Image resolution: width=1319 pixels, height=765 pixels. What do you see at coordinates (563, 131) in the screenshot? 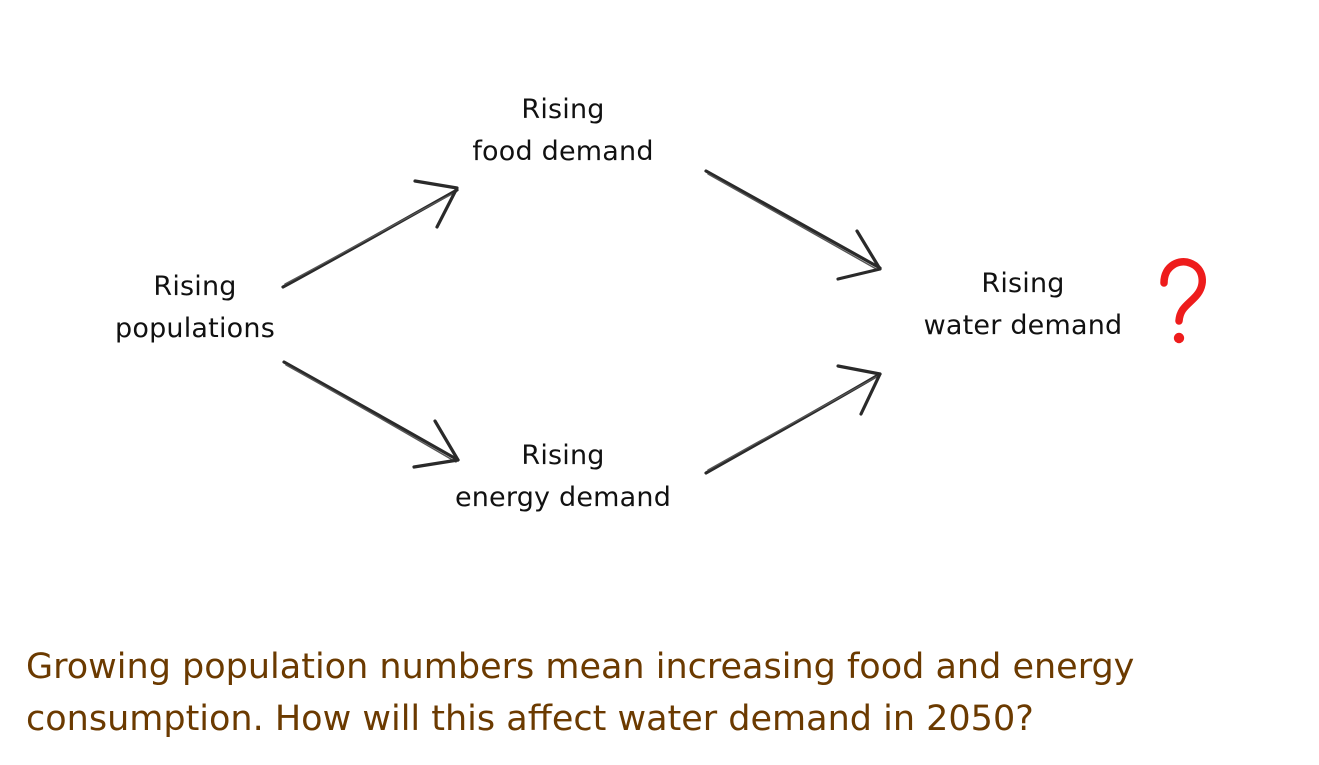
I see `node-rising-food-demand: Rising food demand` at bounding box center [563, 131].